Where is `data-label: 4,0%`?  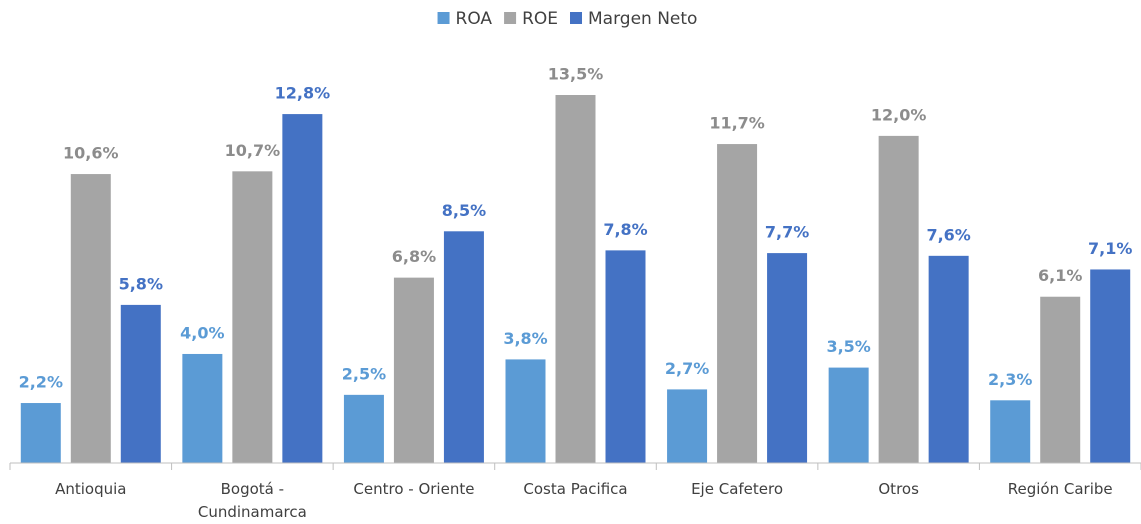
data-label: 4,0% is located at coordinates (202, 332).